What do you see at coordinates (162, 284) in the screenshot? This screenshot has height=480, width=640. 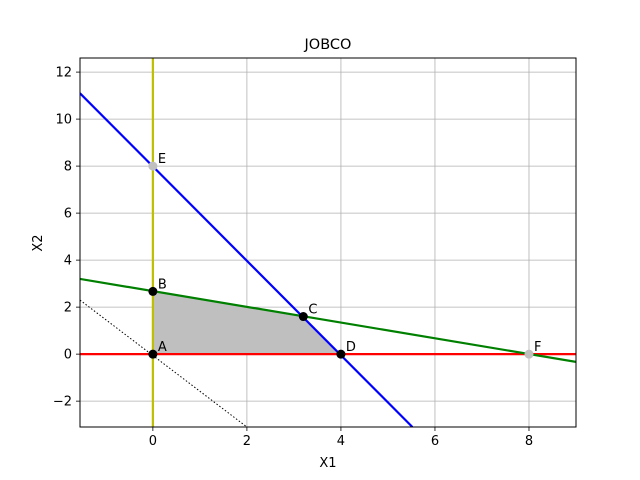 I see `point-label-b: B` at bounding box center [162, 284].